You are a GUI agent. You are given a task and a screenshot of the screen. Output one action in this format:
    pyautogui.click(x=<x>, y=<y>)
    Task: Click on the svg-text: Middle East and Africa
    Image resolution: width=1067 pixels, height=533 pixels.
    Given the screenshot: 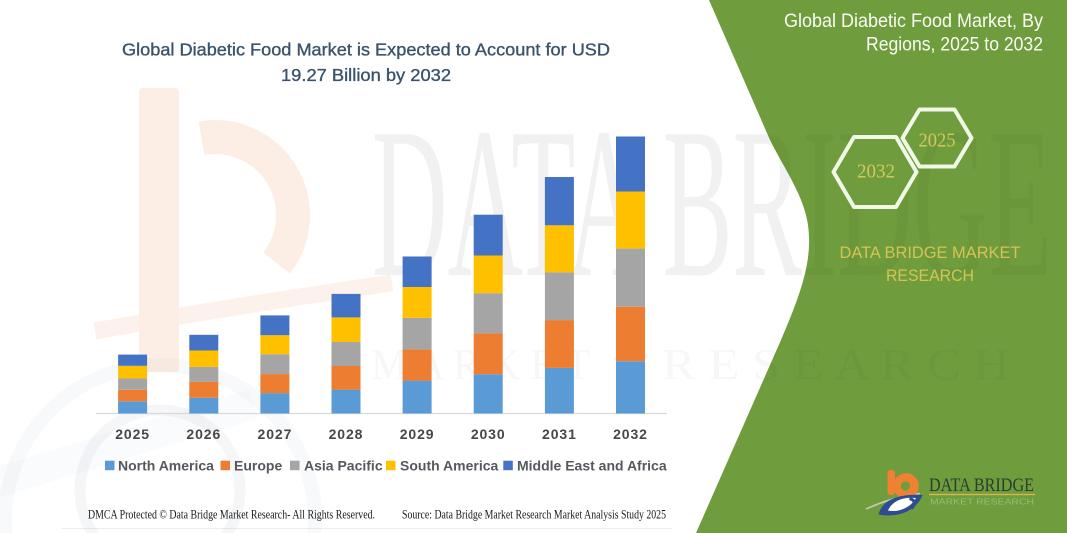 What is the action you would take?
    pyautogui.click(x=592, y=466)
    